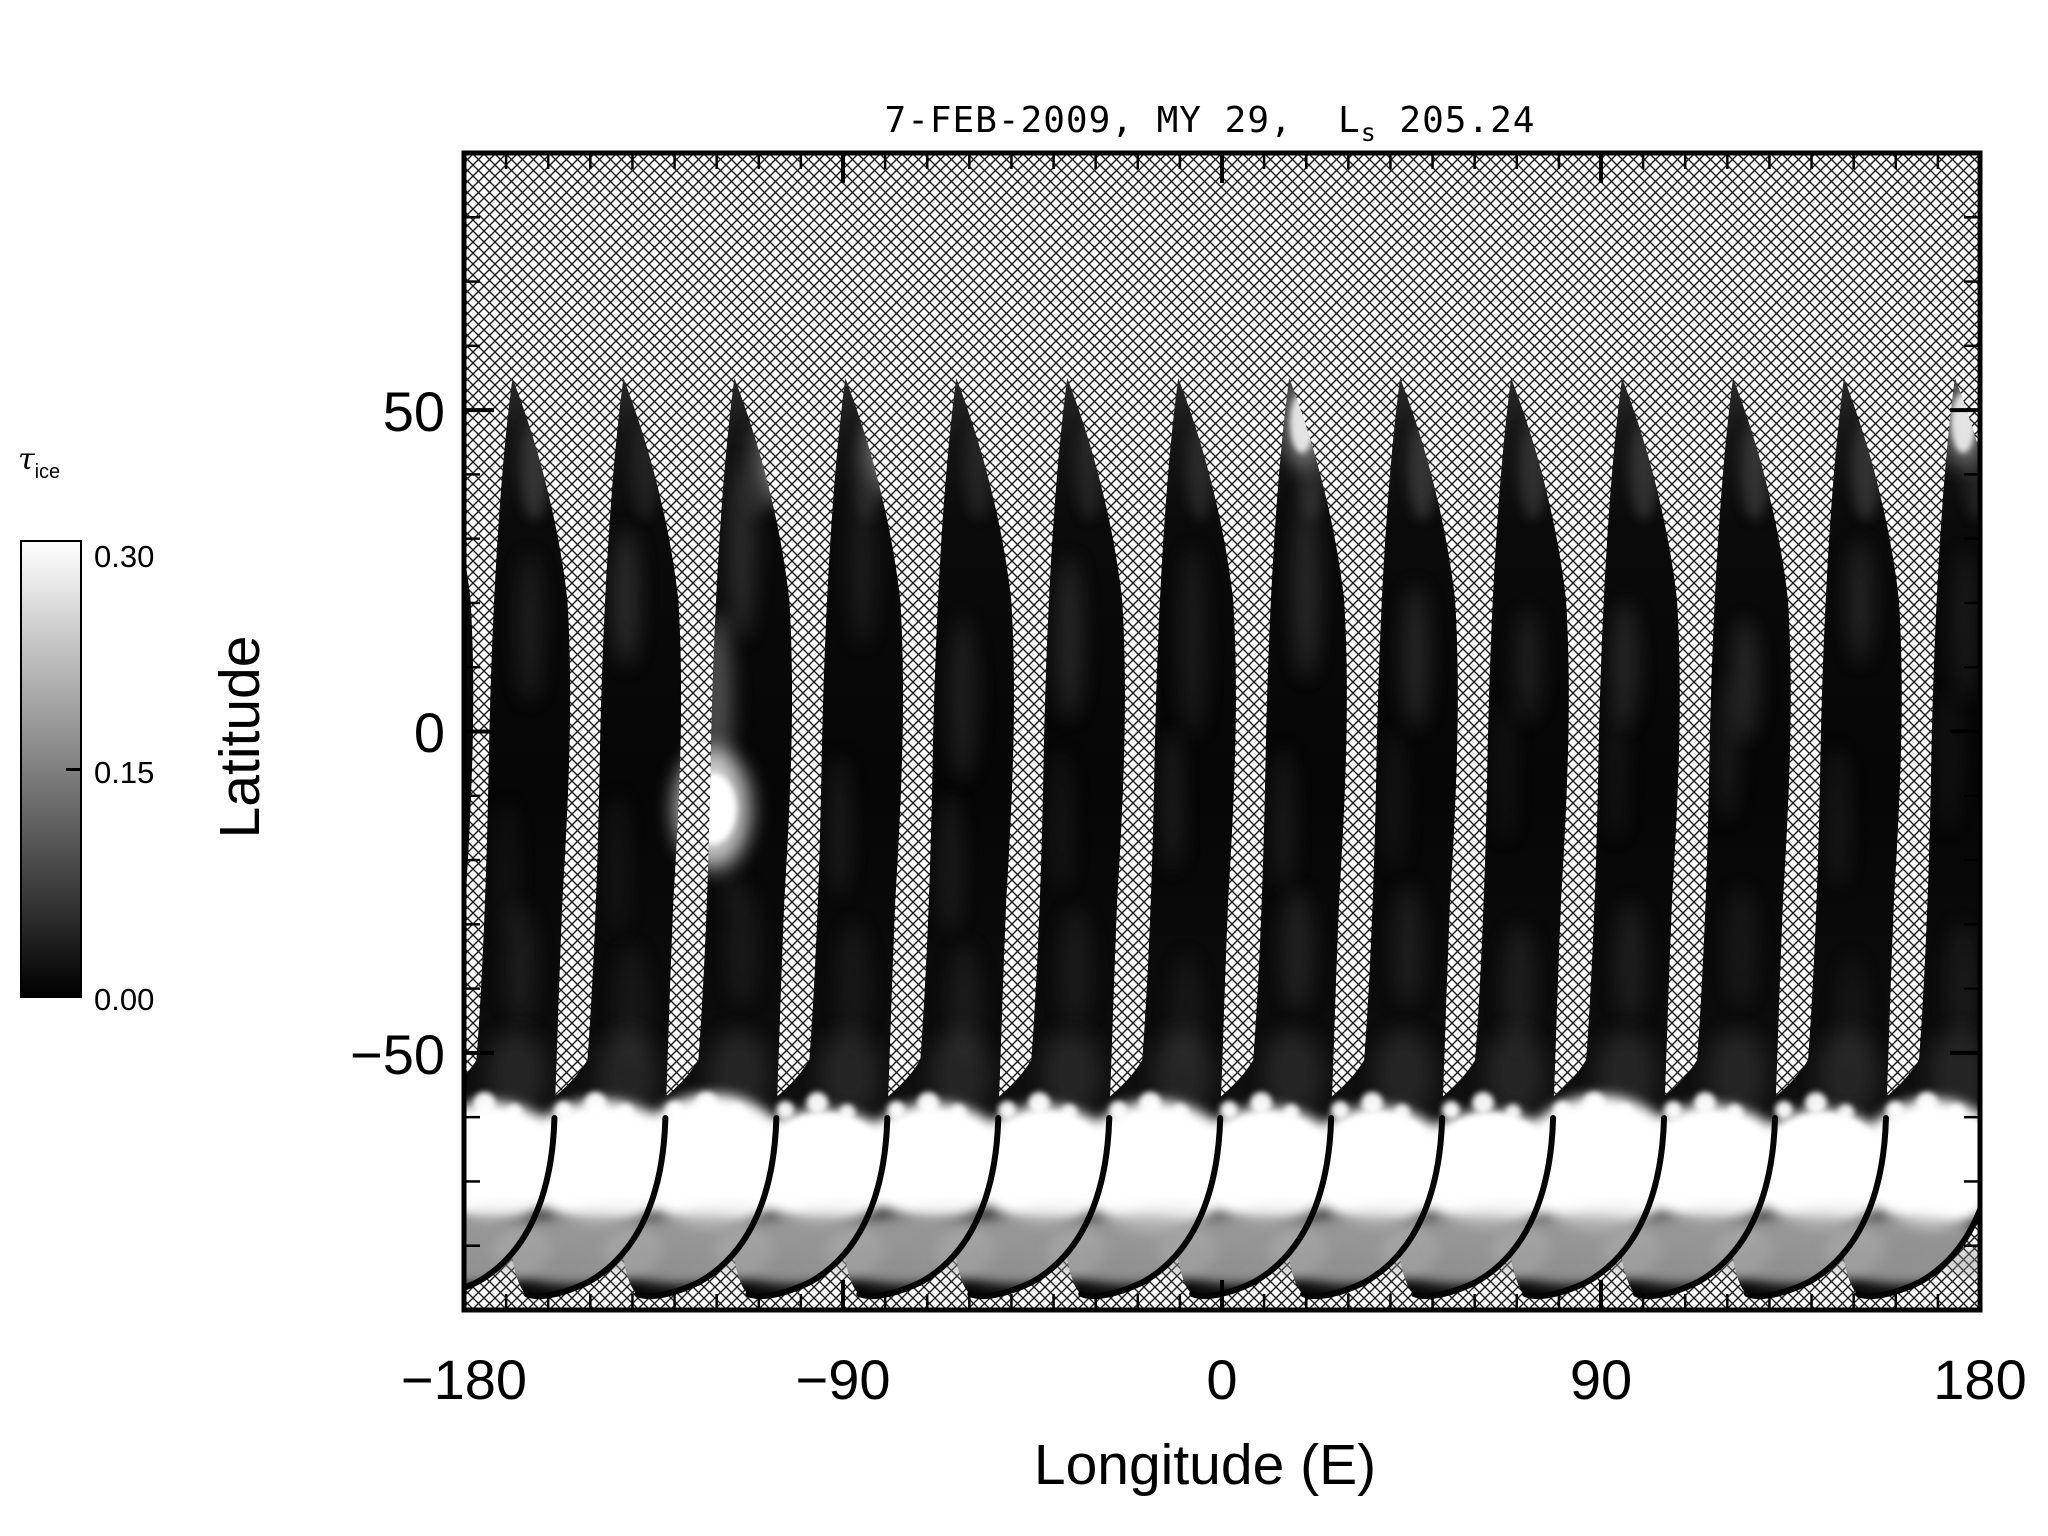 The width and height of the screenshot is (2048, 1536). Describe the element at coordinates (843, 1379) in the screenshot. I see `x-tick-label-neg90: −90` at that location.